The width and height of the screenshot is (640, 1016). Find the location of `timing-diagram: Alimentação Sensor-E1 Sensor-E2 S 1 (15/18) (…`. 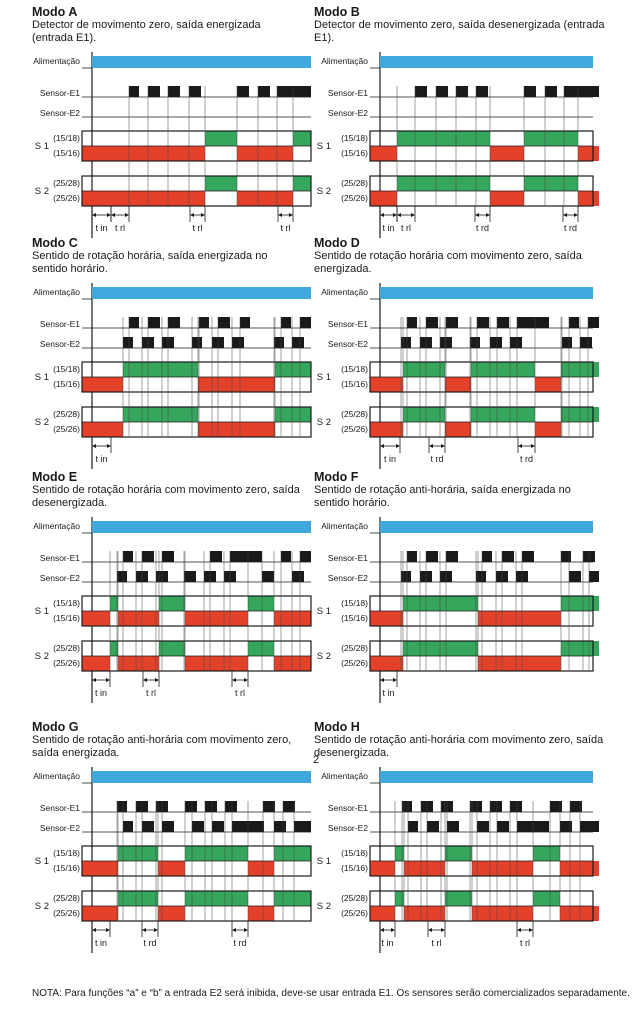

timing-diagram: Alimentação Sensor-E1 Sensor-E2 S 1 (15/18) (… is located at coordinates (172, 376).